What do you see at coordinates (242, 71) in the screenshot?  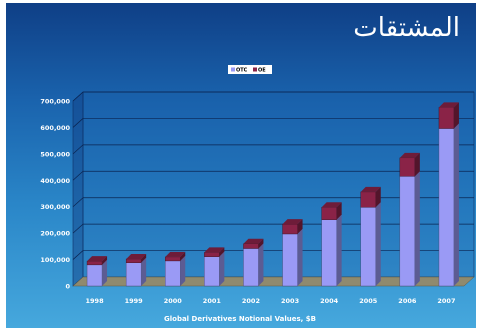 I see `legend-label-otc: OTC` at bounding box center [242, 71].